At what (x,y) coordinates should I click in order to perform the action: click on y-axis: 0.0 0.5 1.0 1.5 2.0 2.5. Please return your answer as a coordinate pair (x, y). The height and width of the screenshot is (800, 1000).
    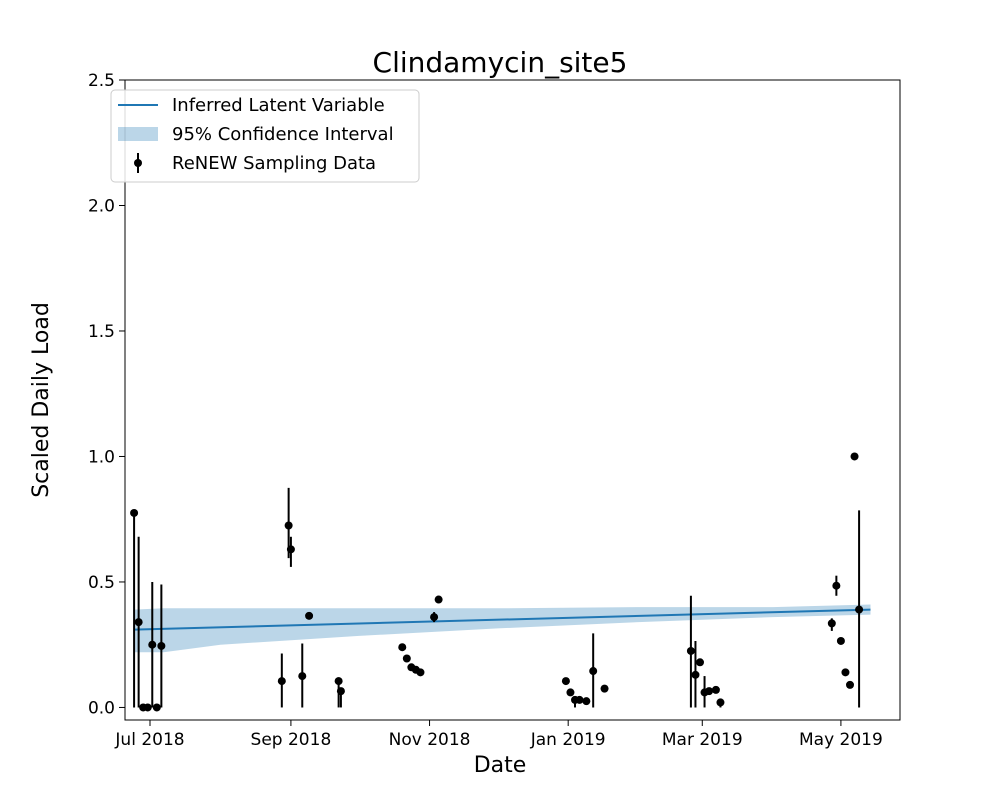
    Looking at the image, I should click on (106, 394).